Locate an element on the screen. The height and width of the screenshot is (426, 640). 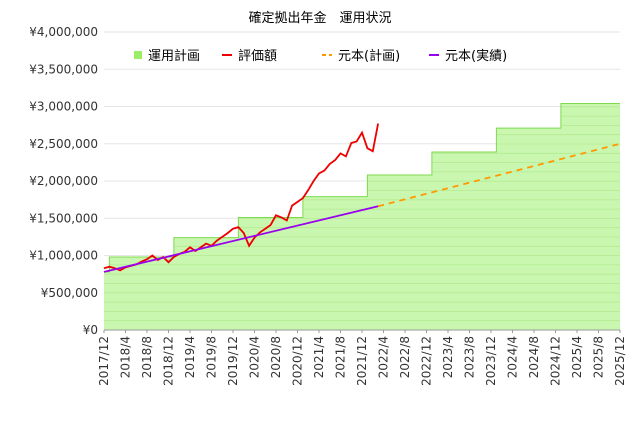
x-tick-label: 2021/4 is located at coordinates (319, 357).